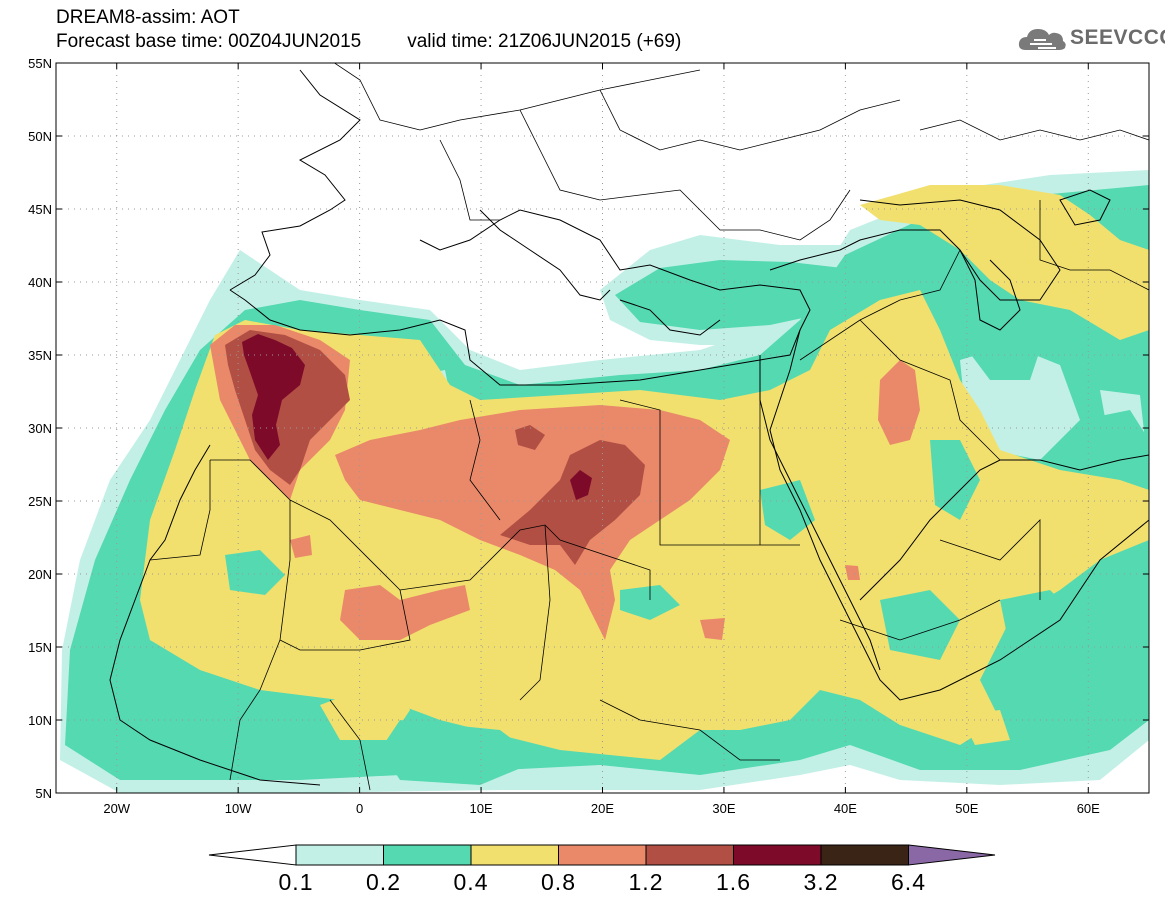 This screenshot has height=905, width=1165. Describe the element at coordinates (602, 808) in the screenshot. I see `lon-label: 20E` at that location.